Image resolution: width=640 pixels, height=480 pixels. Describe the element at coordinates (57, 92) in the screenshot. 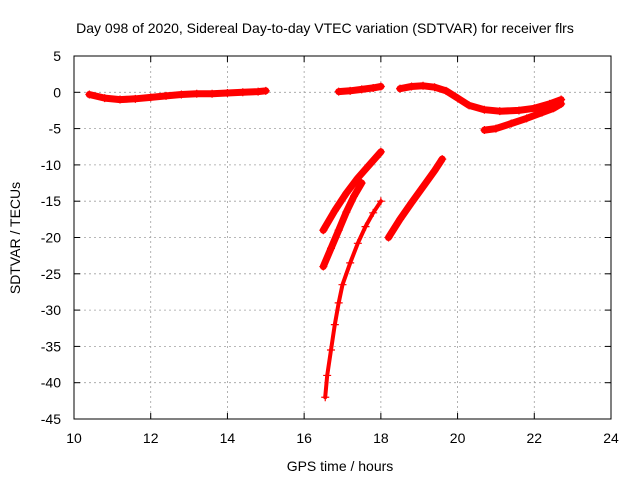

I see `y-tick-label: 0` at that location.